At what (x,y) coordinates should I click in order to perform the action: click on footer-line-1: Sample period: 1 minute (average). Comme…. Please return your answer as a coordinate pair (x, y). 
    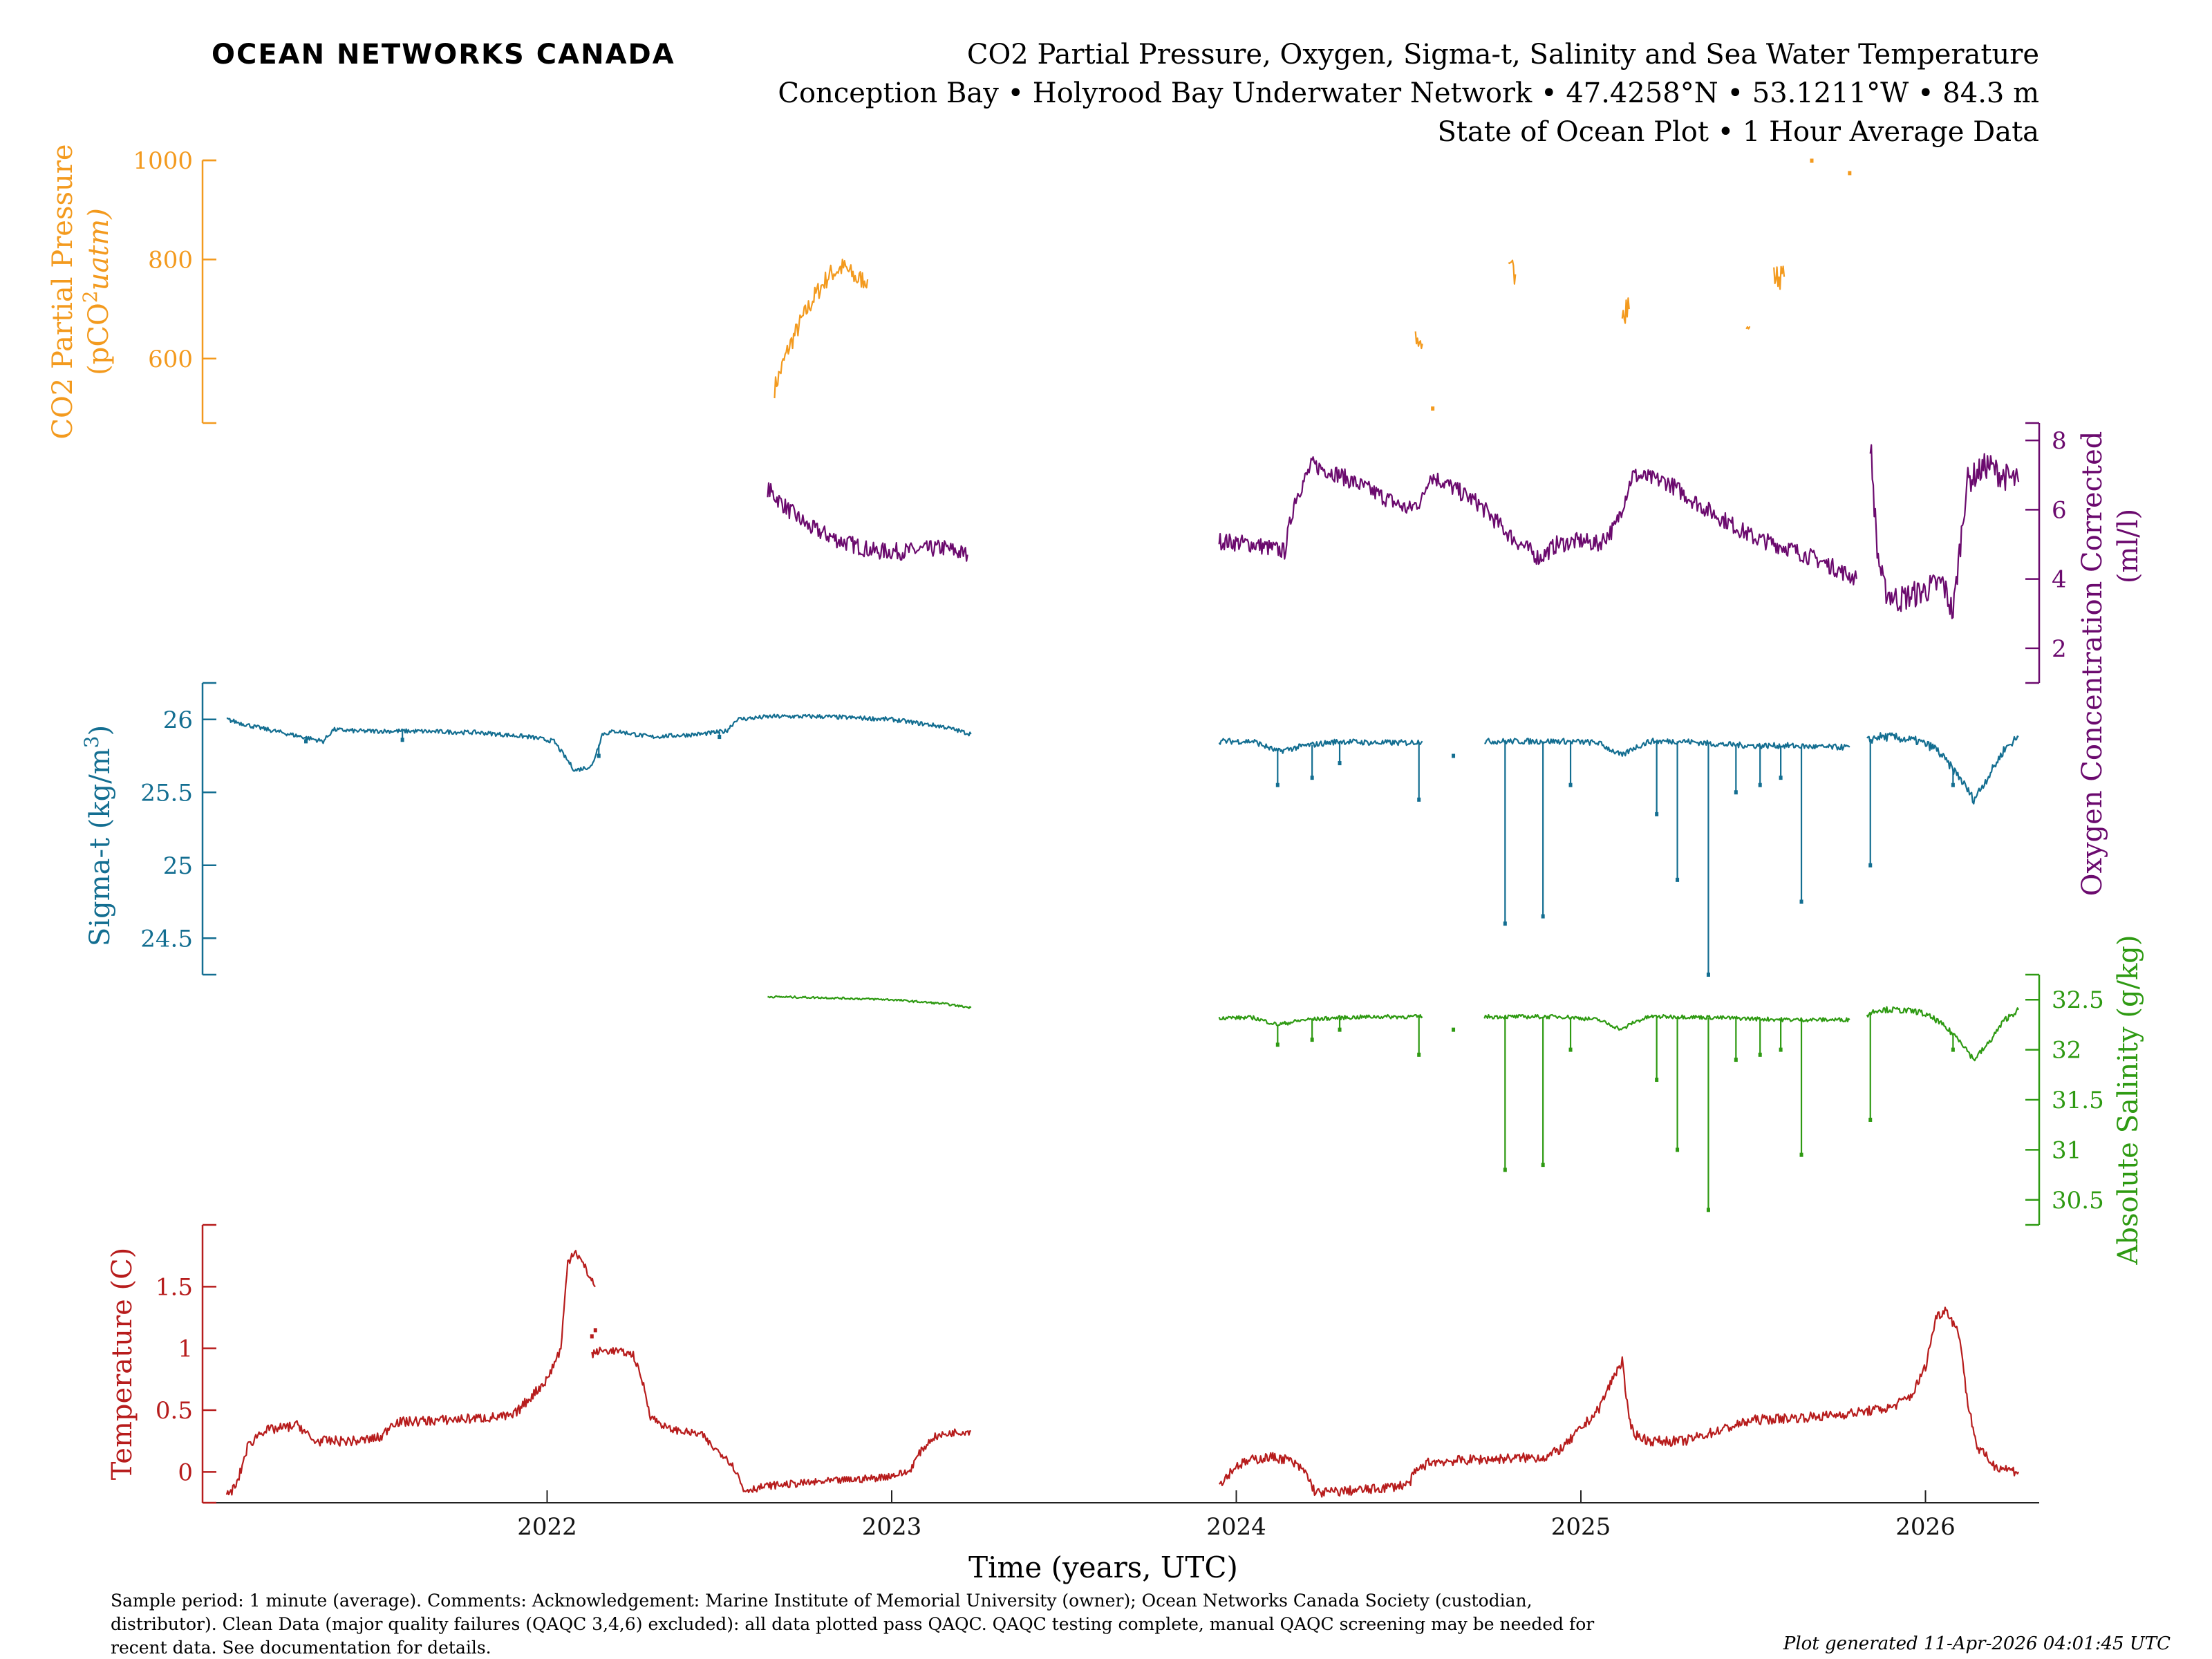
    Looking at the image, I should click on (822, 1601).